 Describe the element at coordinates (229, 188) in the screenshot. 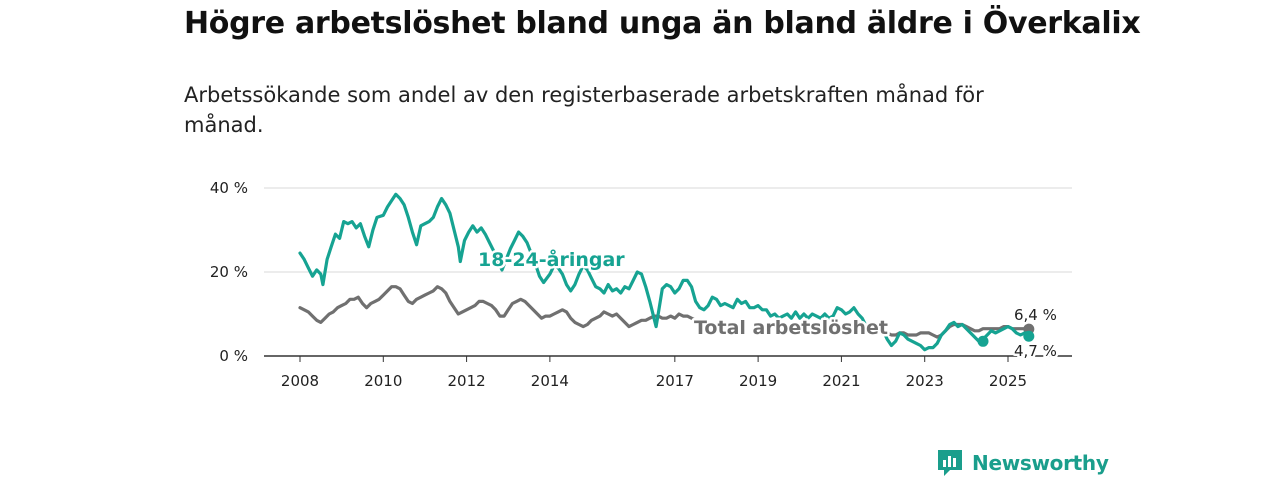

I see `y-tick-label: 40 %` at that location.